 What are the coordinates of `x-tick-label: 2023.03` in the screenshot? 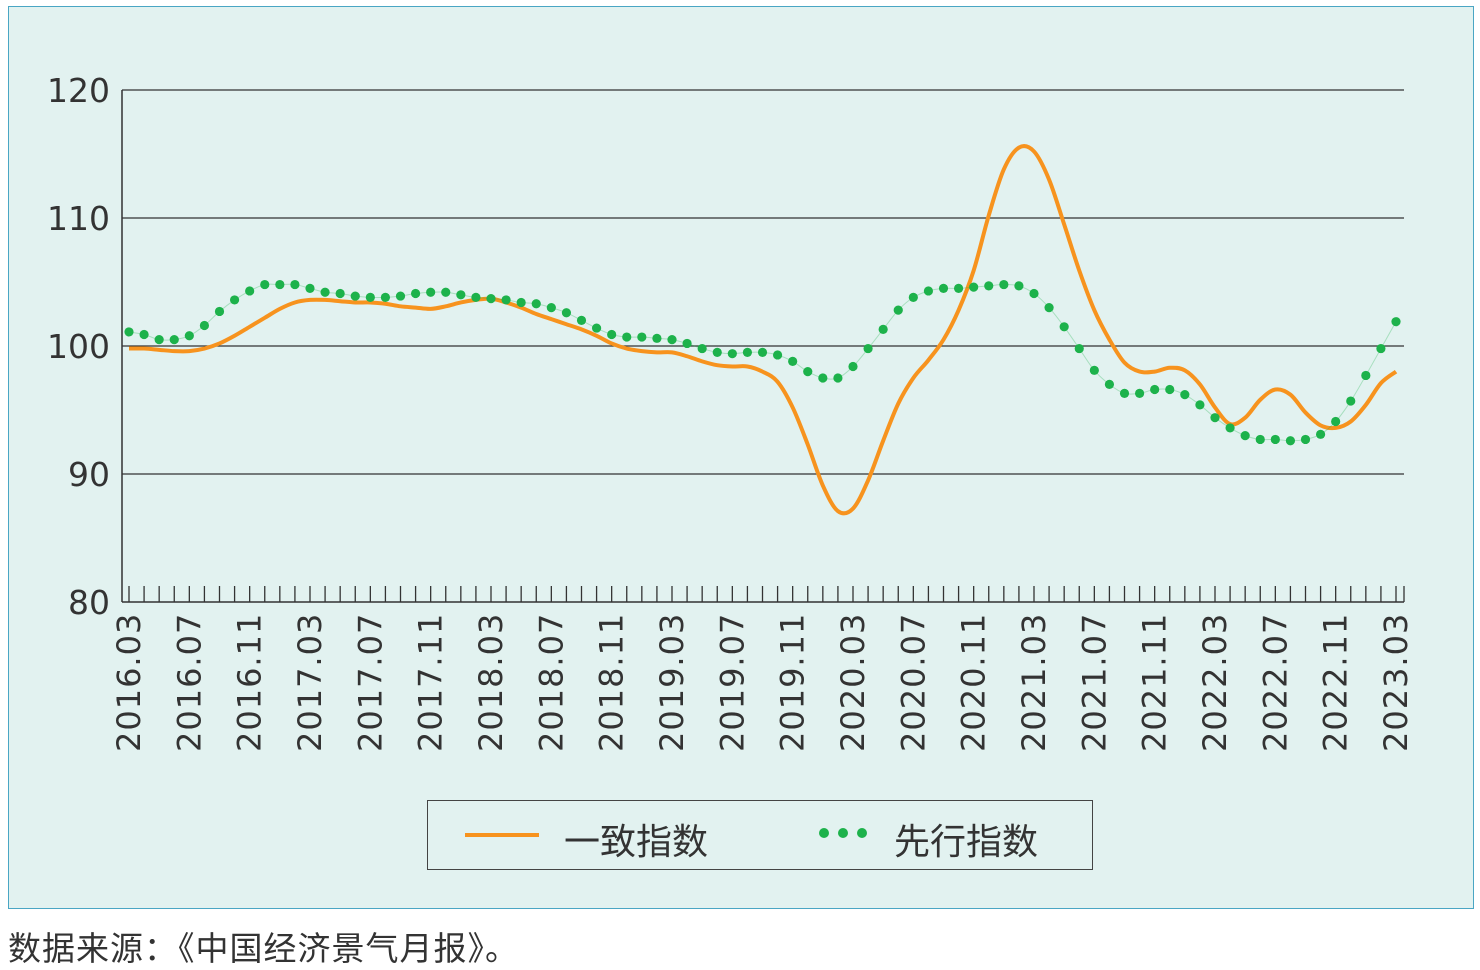 It's located at (1396, 682).